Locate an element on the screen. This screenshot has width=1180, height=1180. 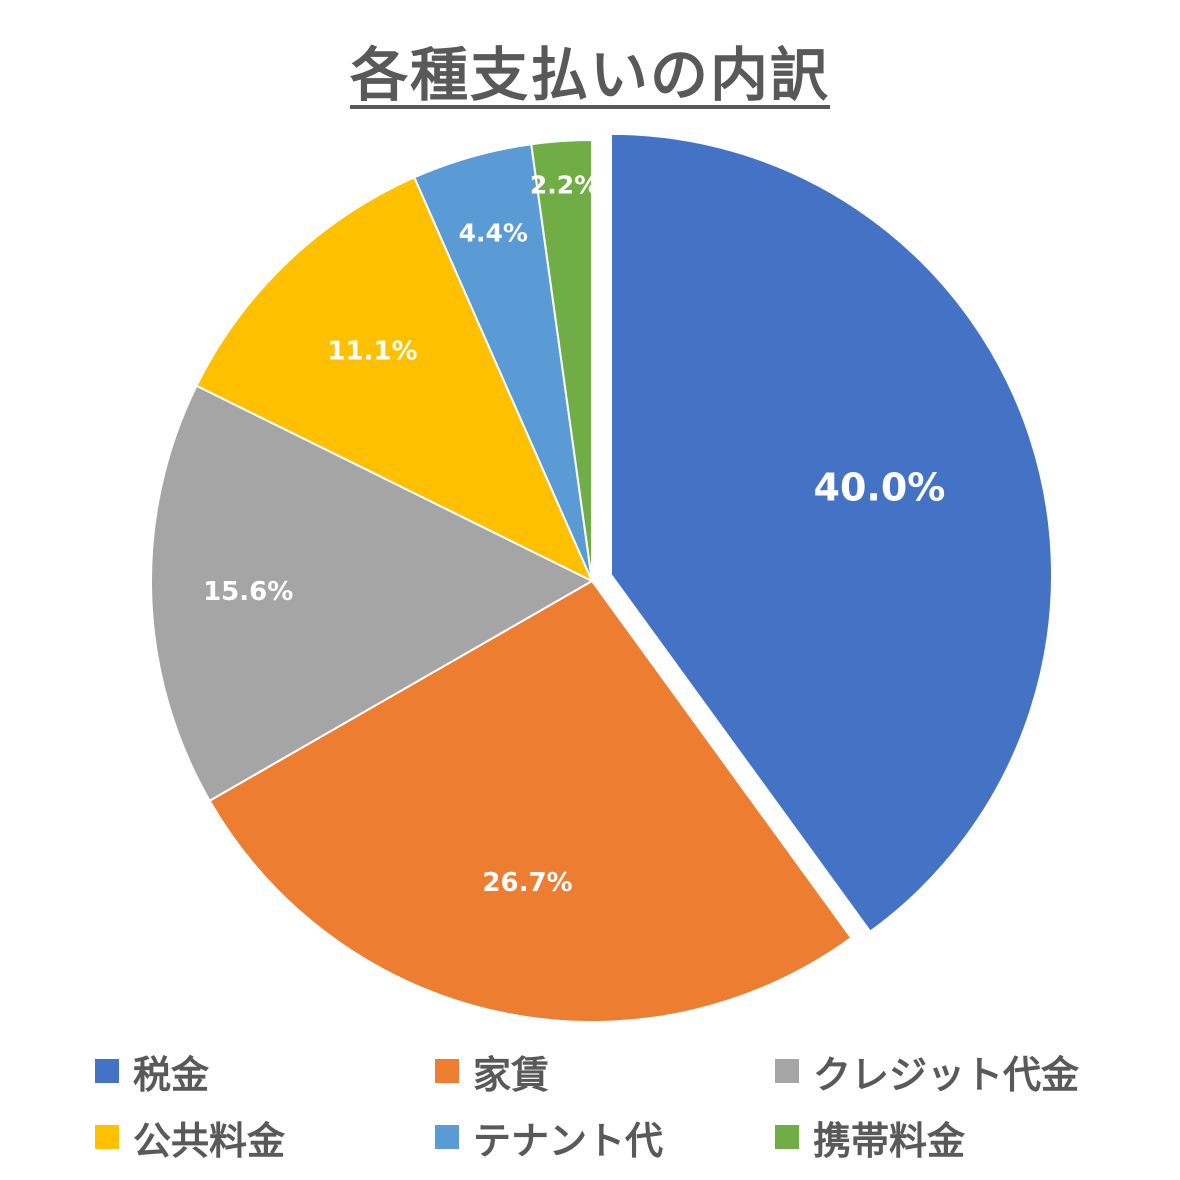
chart-title: 各種支払いの内訳 is located at coordinates (589, 75).